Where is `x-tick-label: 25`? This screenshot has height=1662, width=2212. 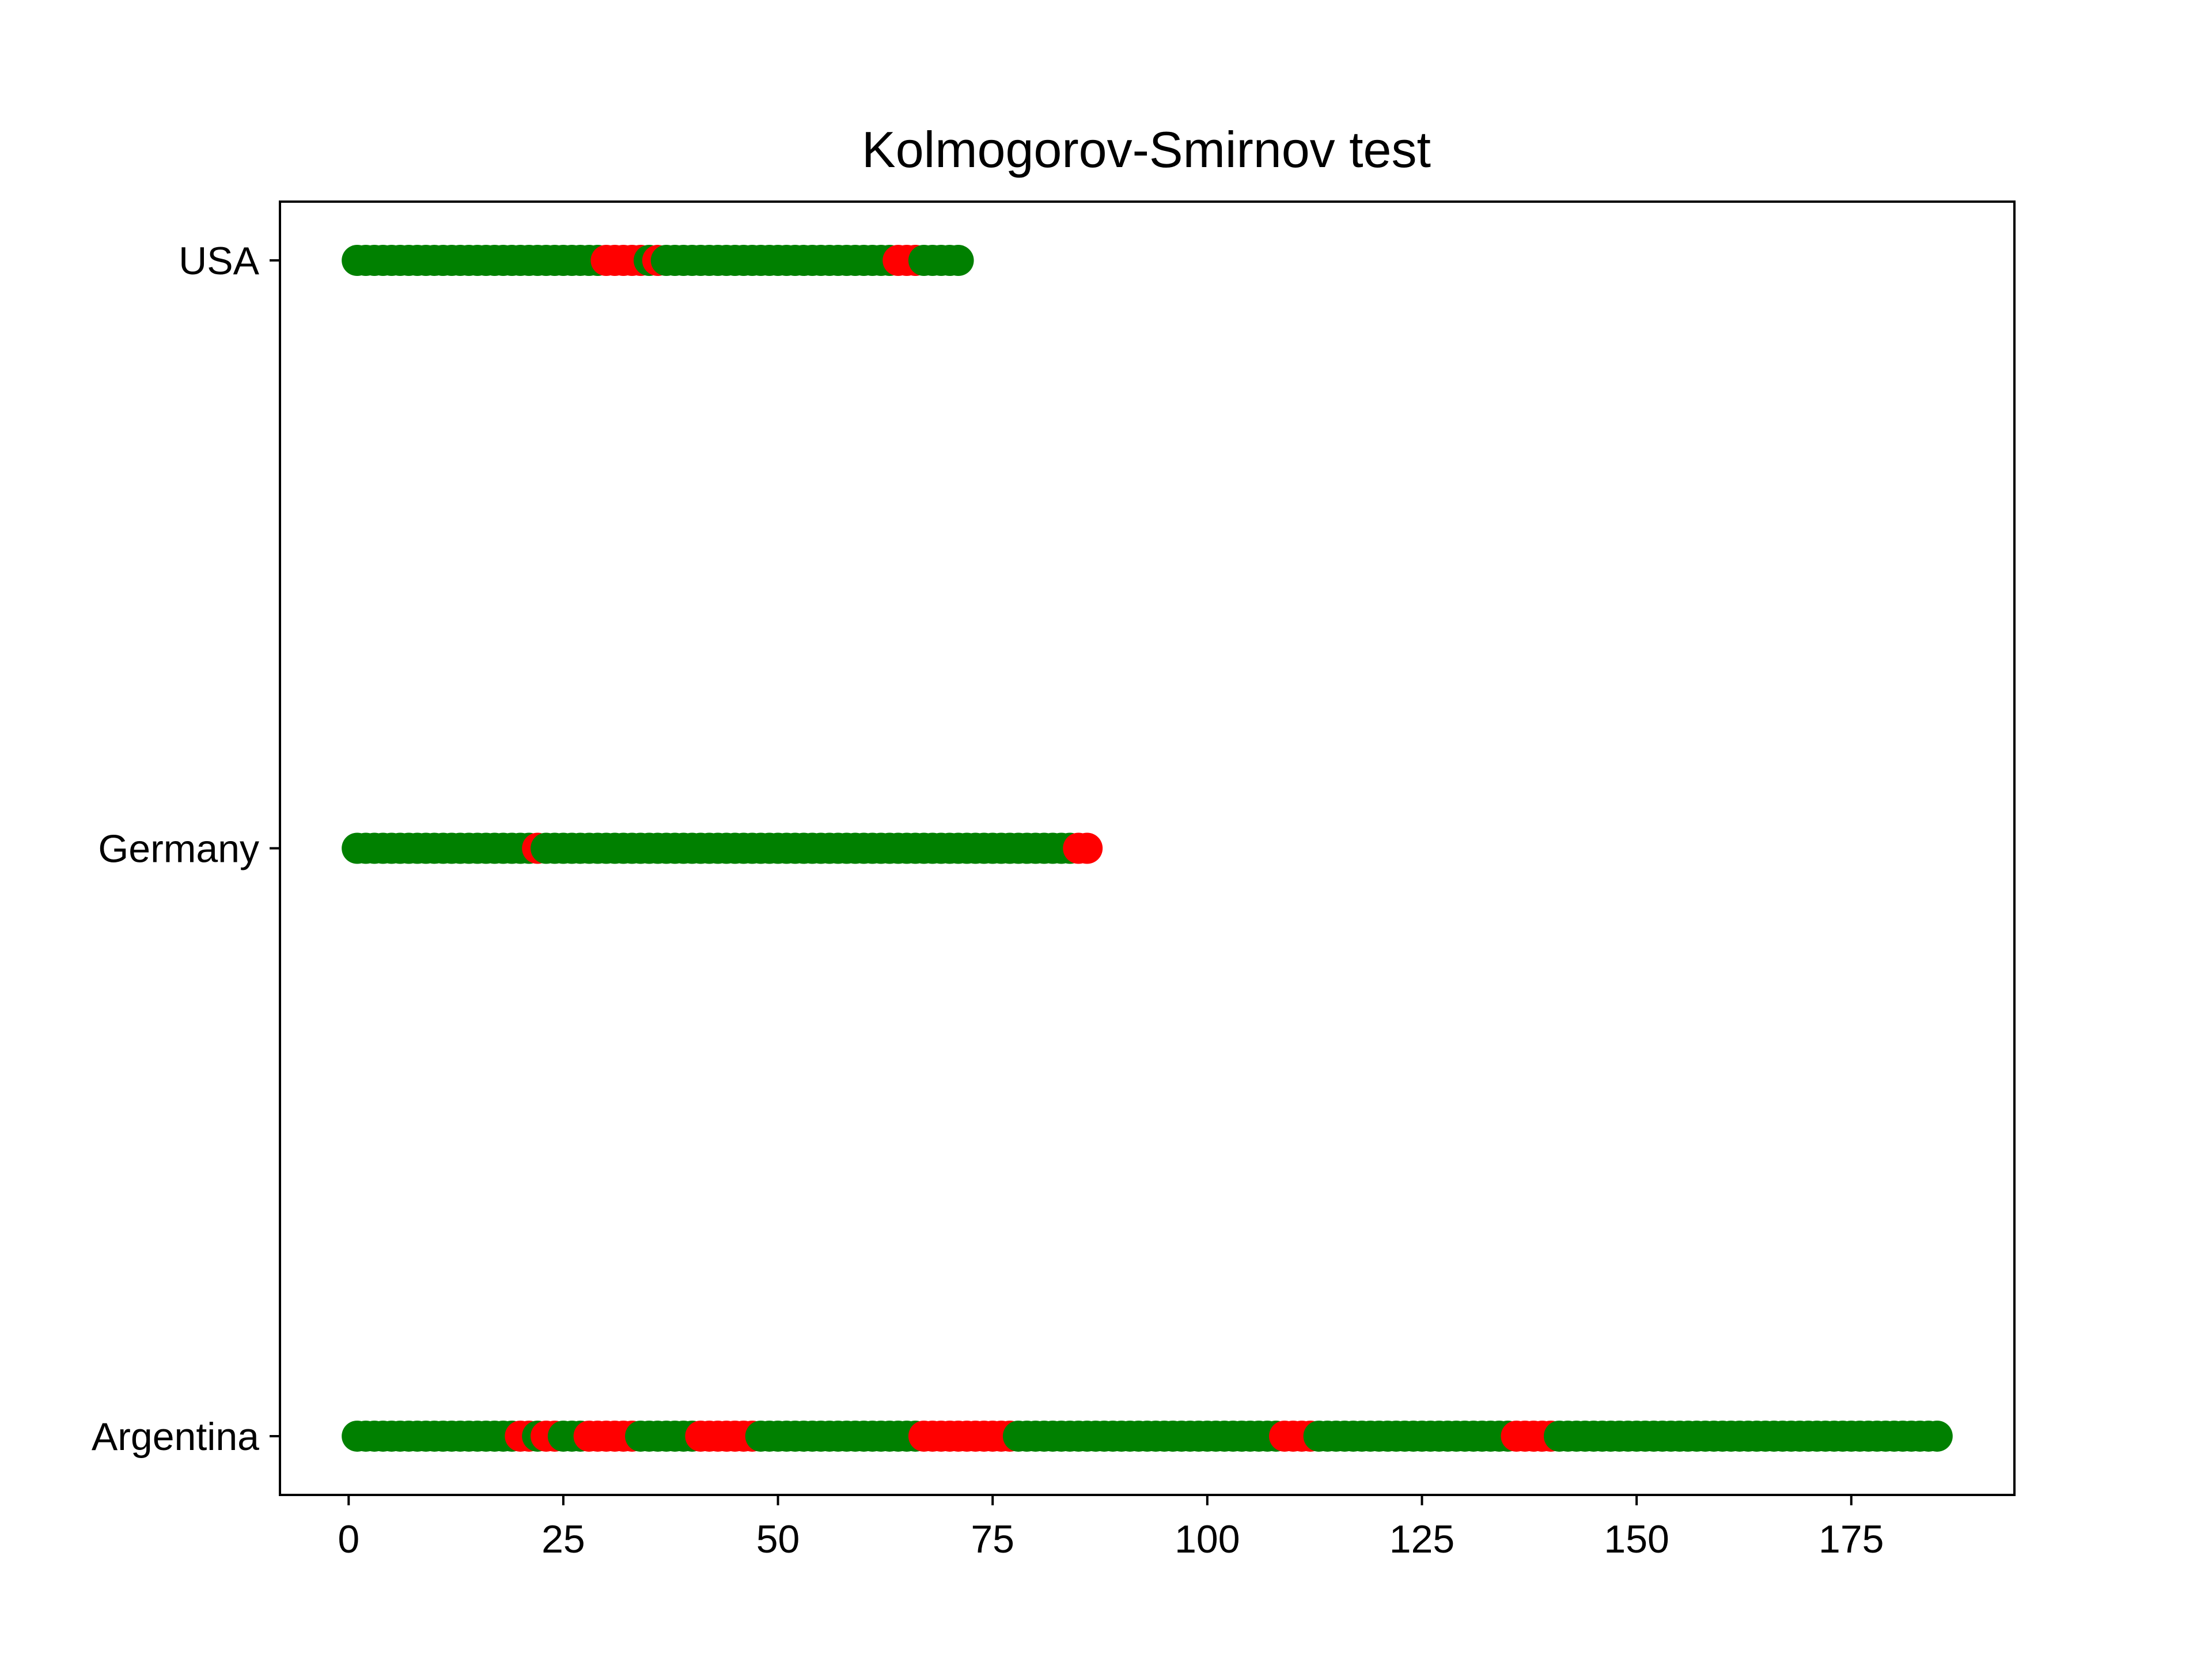
x-tick-label: 25 is located at coordinates (563, 1539).